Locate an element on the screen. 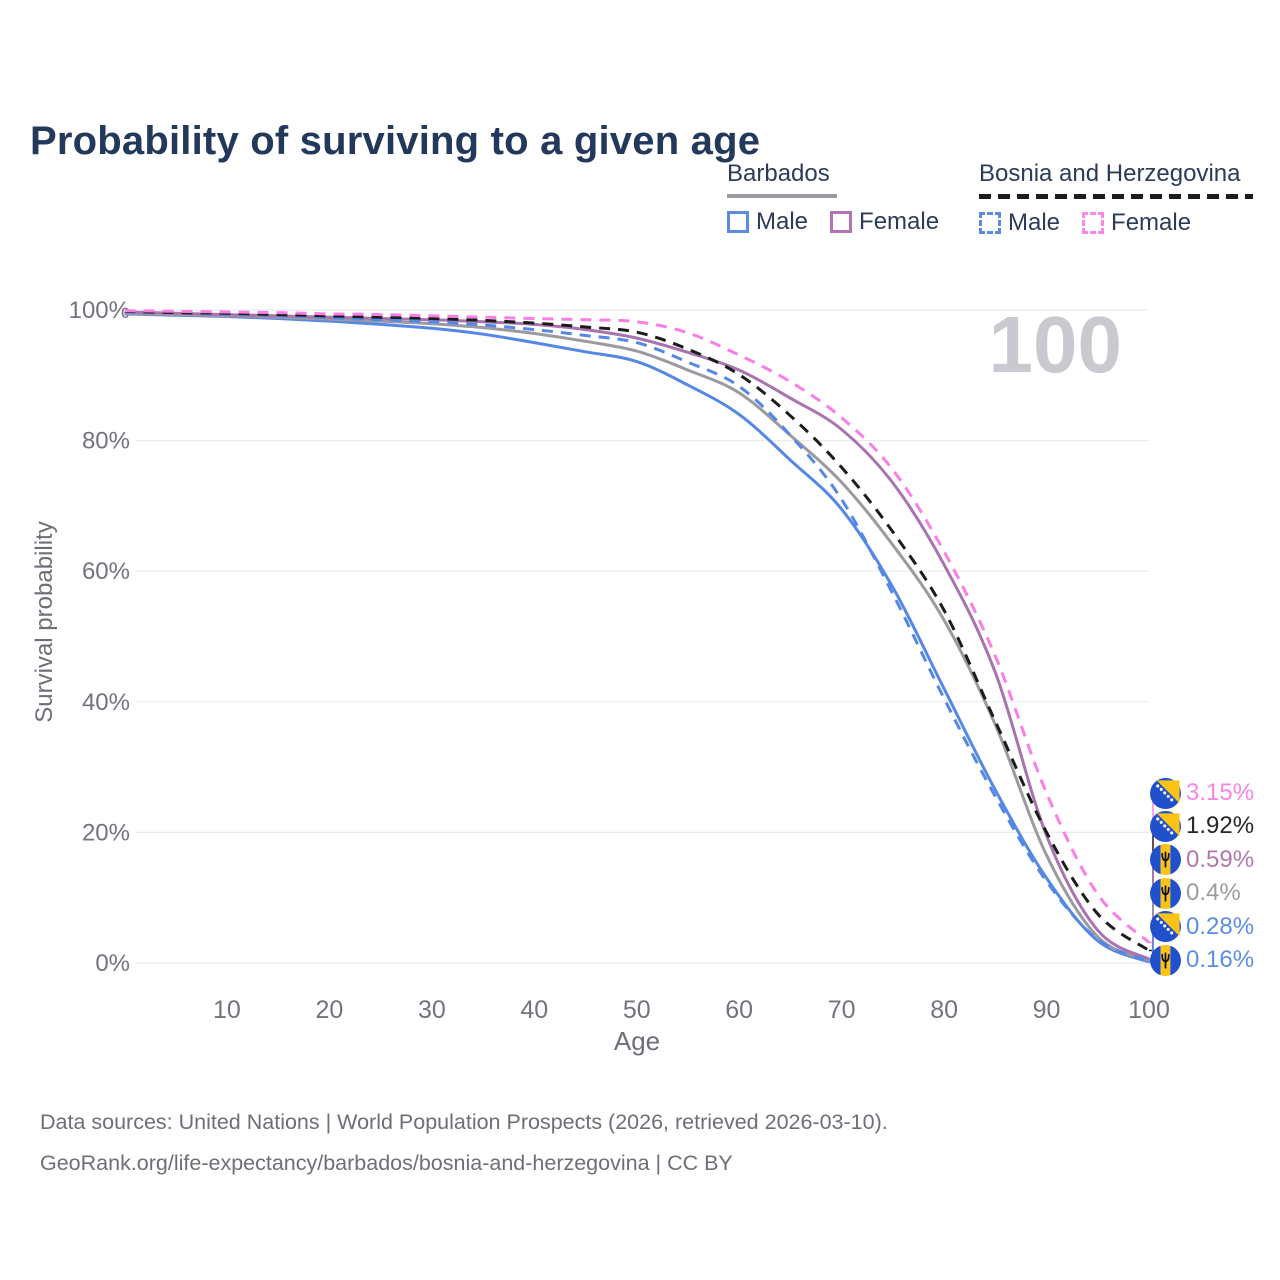  bosnia-line-style-swatch is located at coordinates (1116, 196).